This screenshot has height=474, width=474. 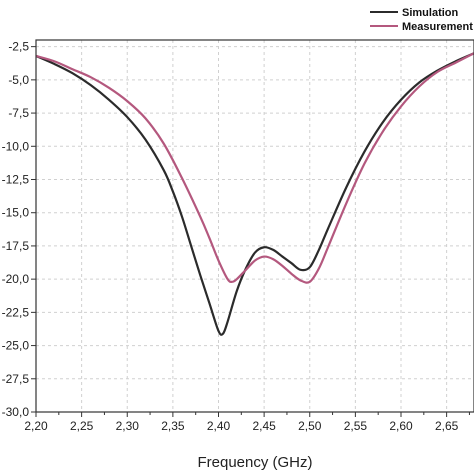 I want to click on x-axis-title: Frequency (GHz), so click(x=254, y=462).